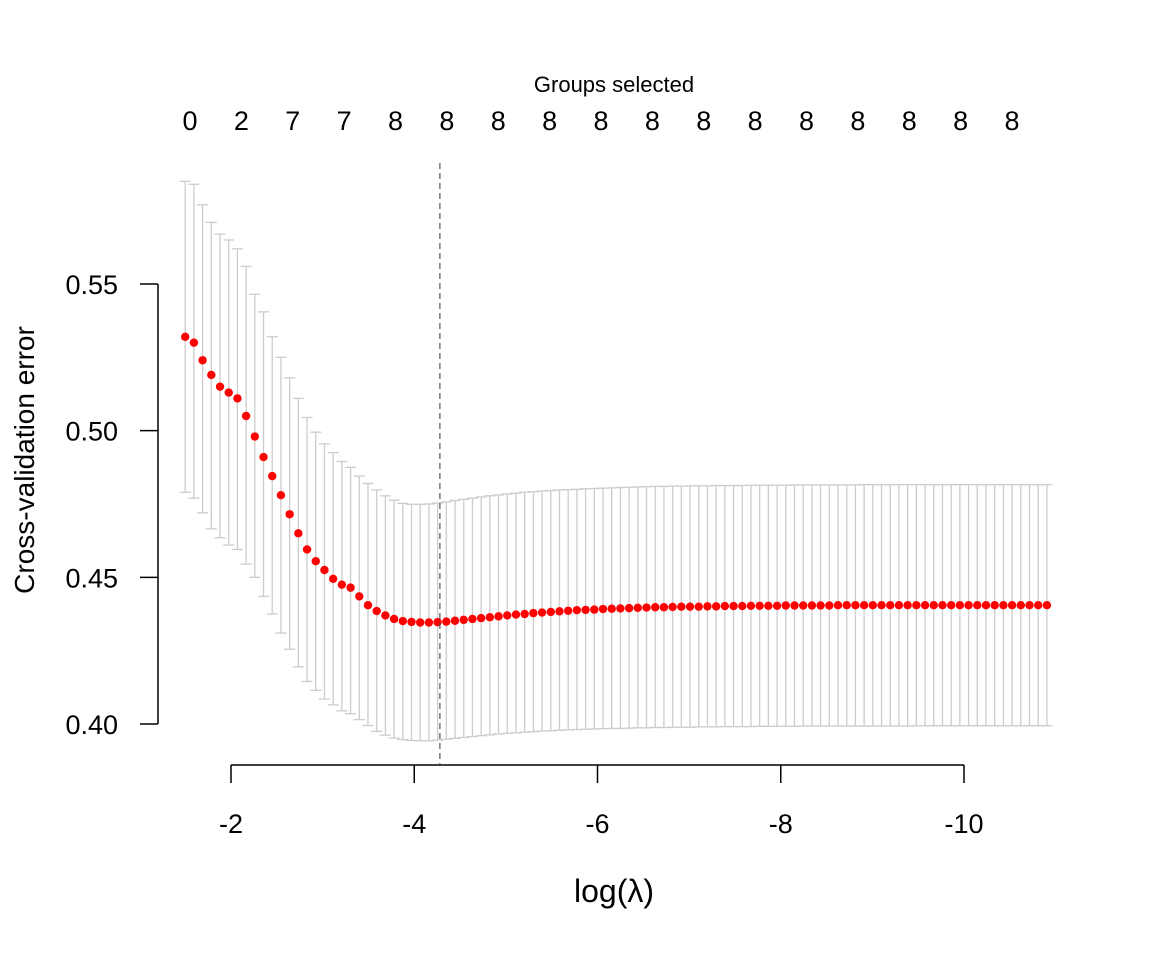  I want to click on top-tick-label: 2, so click(241, 121).